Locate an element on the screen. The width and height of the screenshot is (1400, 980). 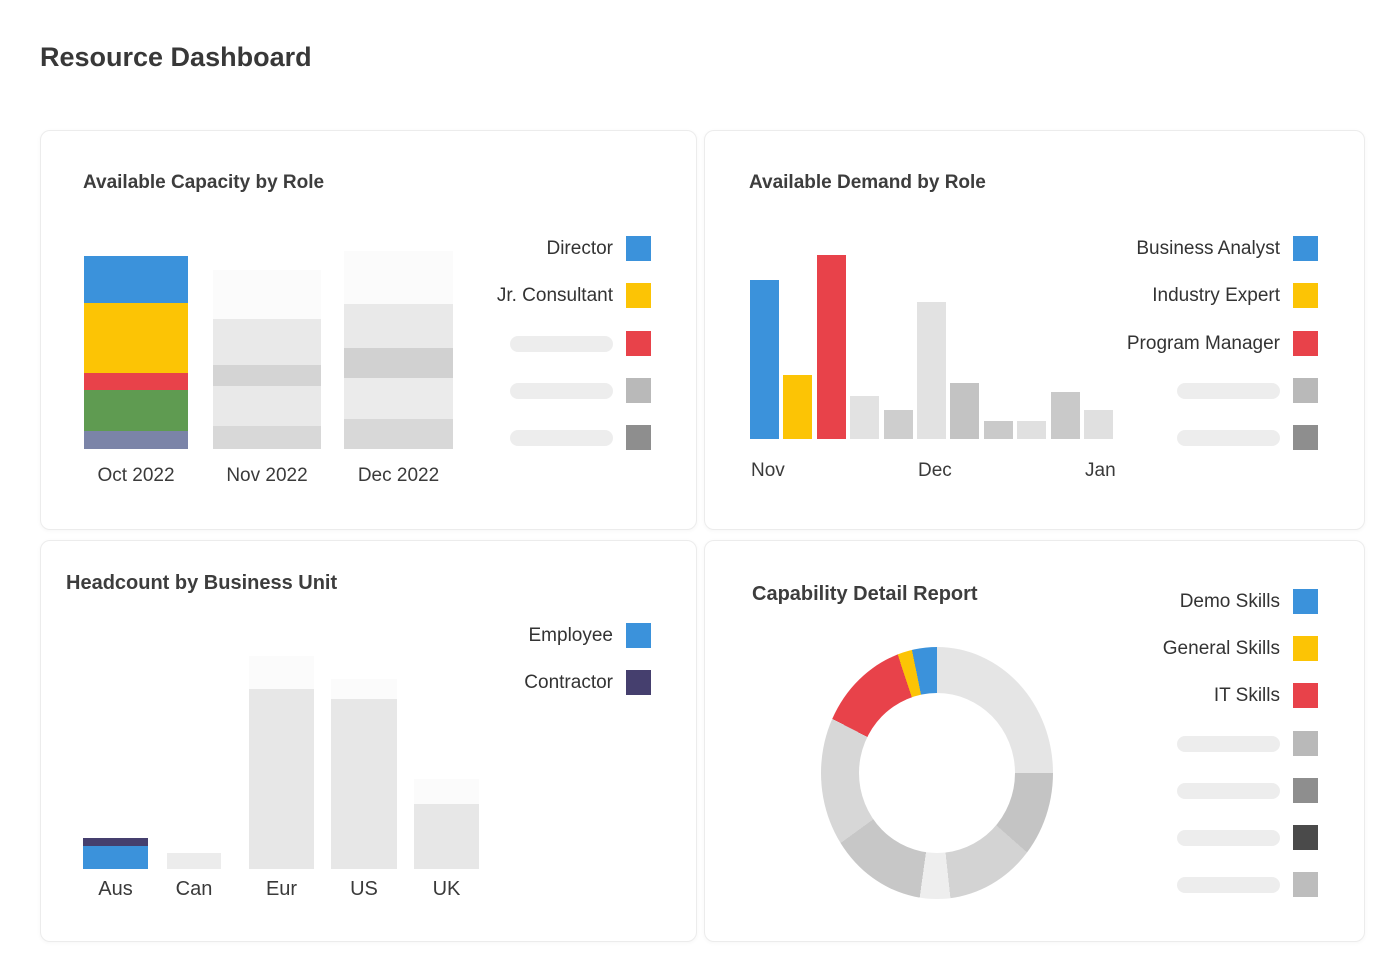
donut-hole is located at coordinates (937, 773).